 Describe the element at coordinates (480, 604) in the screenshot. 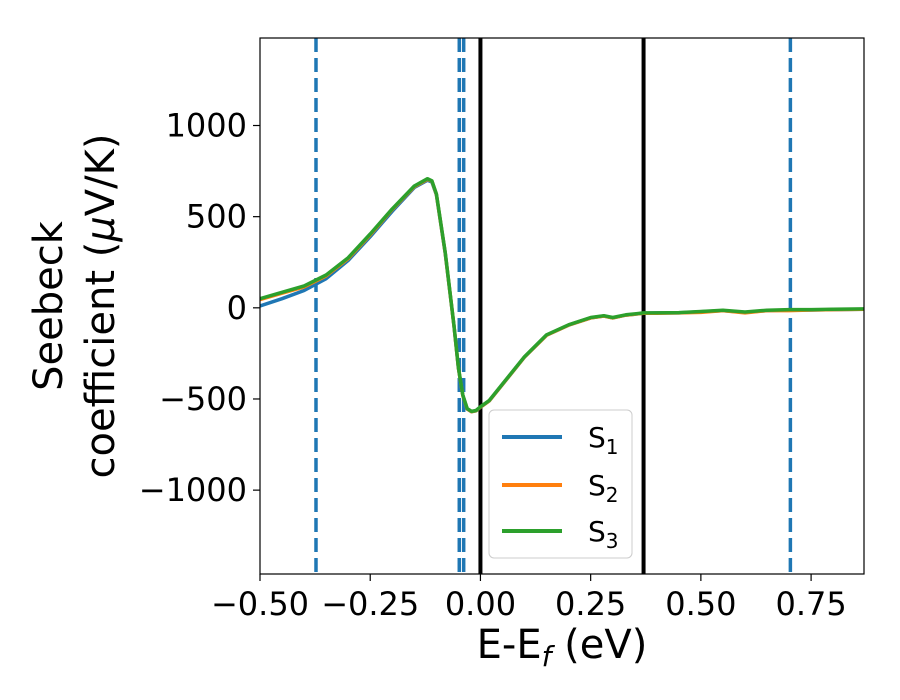

I see `x-tick-label-0: 0.00` at that location.